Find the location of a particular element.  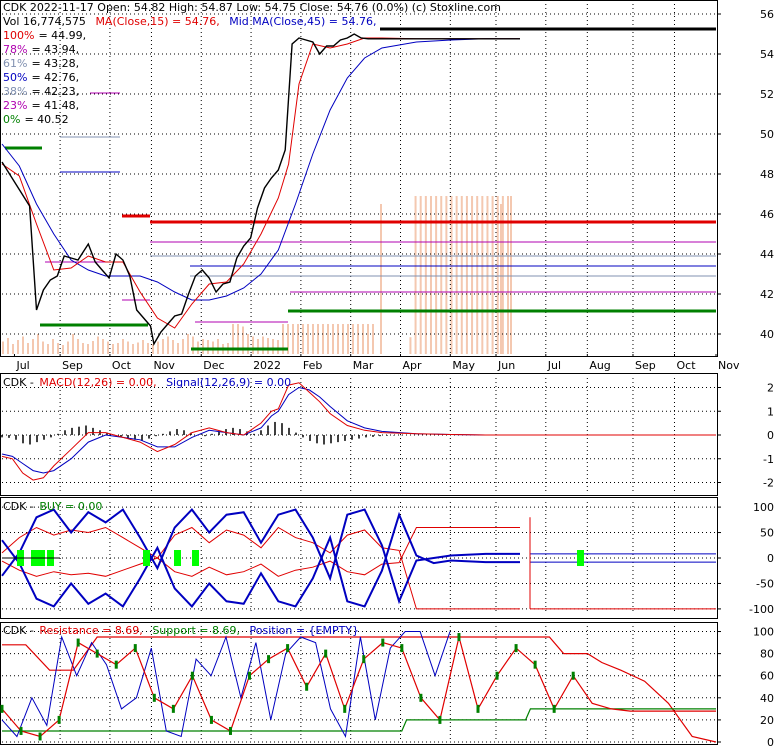

buy-lower-envelope is located at coordinates (260, 559).